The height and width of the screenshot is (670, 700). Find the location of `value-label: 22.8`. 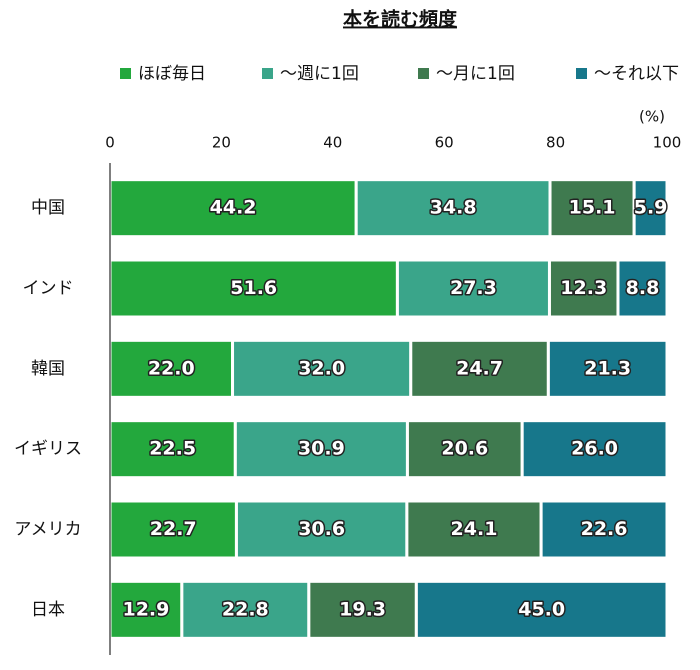

value-label: 22.8 is located at coordinates (245, 609).